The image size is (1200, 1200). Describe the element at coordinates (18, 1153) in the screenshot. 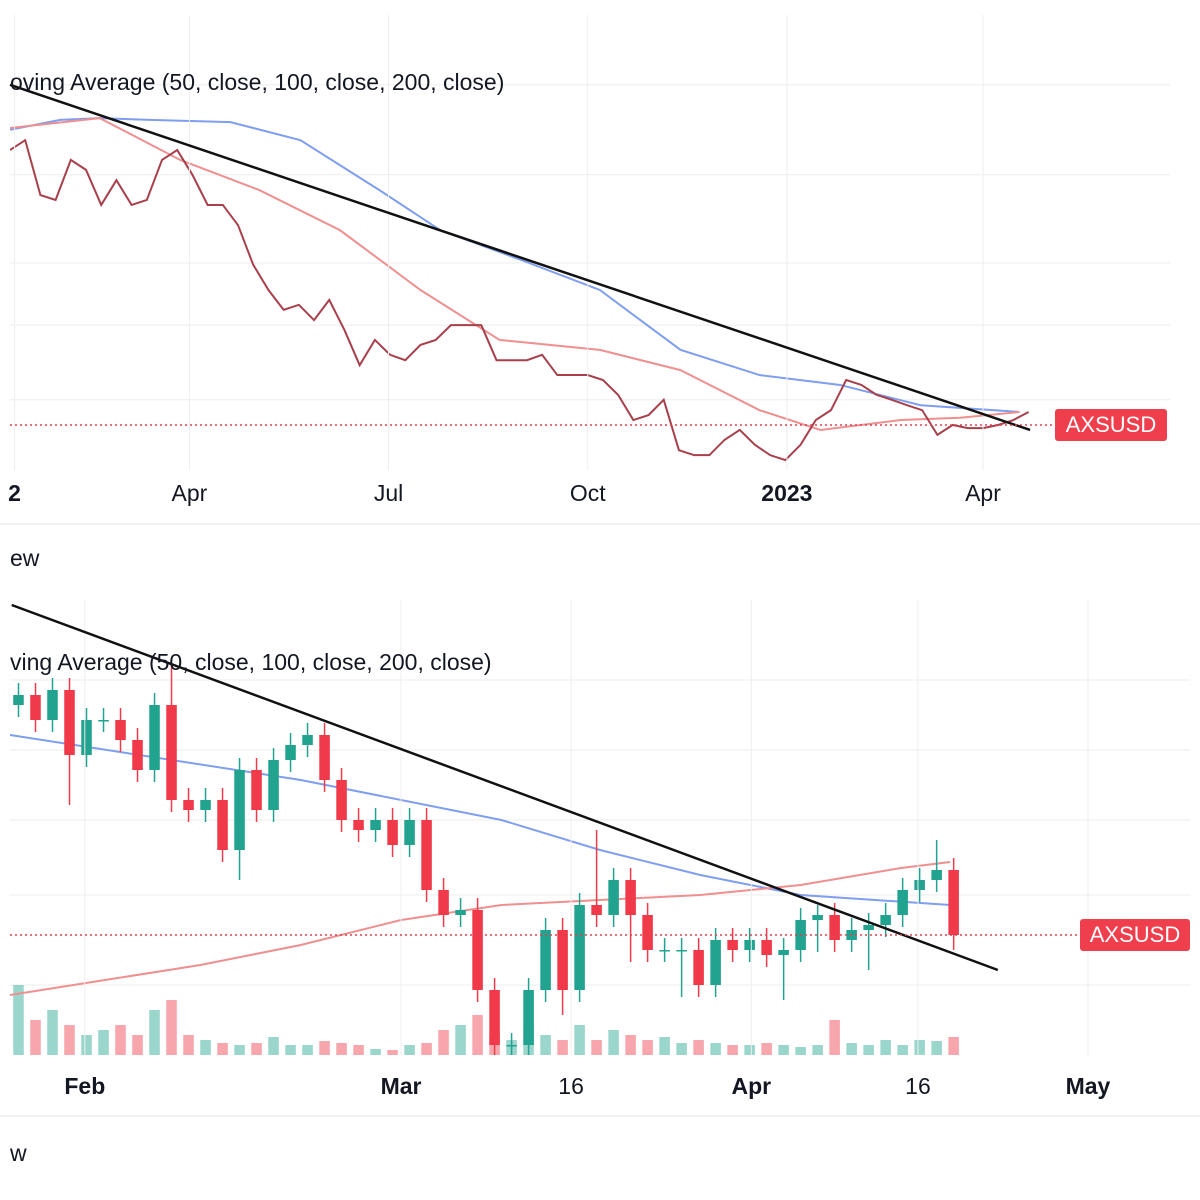

I see `footer-text: w` at that location.